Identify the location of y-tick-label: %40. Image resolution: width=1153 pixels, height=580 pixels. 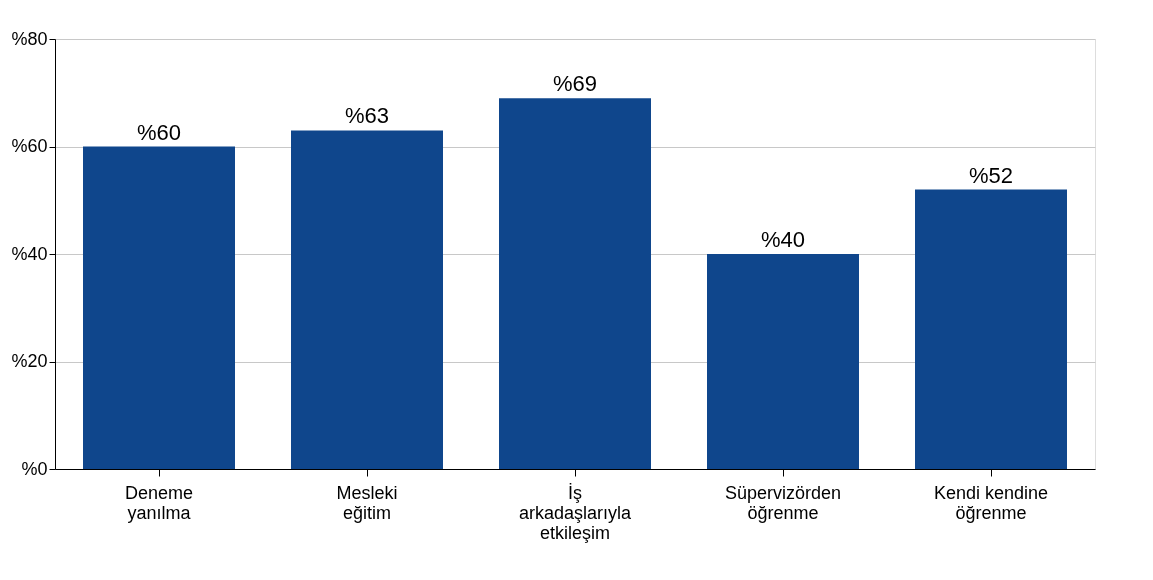
(29, 253).